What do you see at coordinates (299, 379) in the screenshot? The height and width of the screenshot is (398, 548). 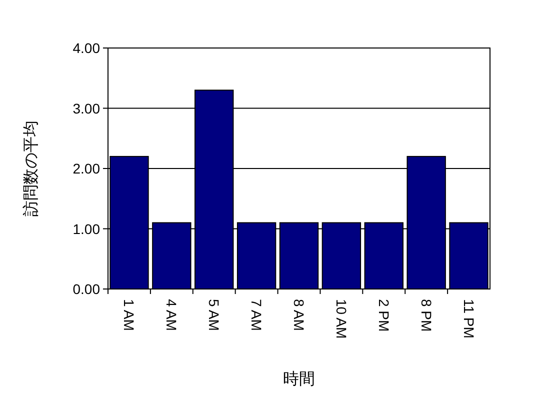 I see `x-axis-title: 時間` at bounding box center [299, 379].